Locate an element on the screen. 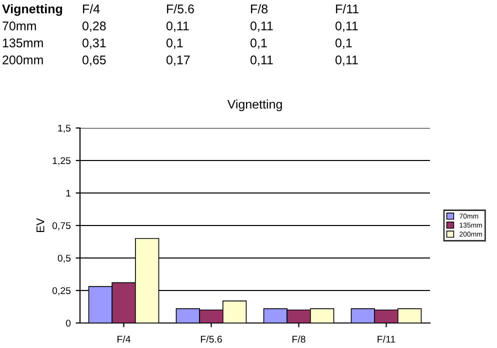 The width and height of the screenshot is (497, 348). category-label: F/4 is located at coordinates (91, 9).